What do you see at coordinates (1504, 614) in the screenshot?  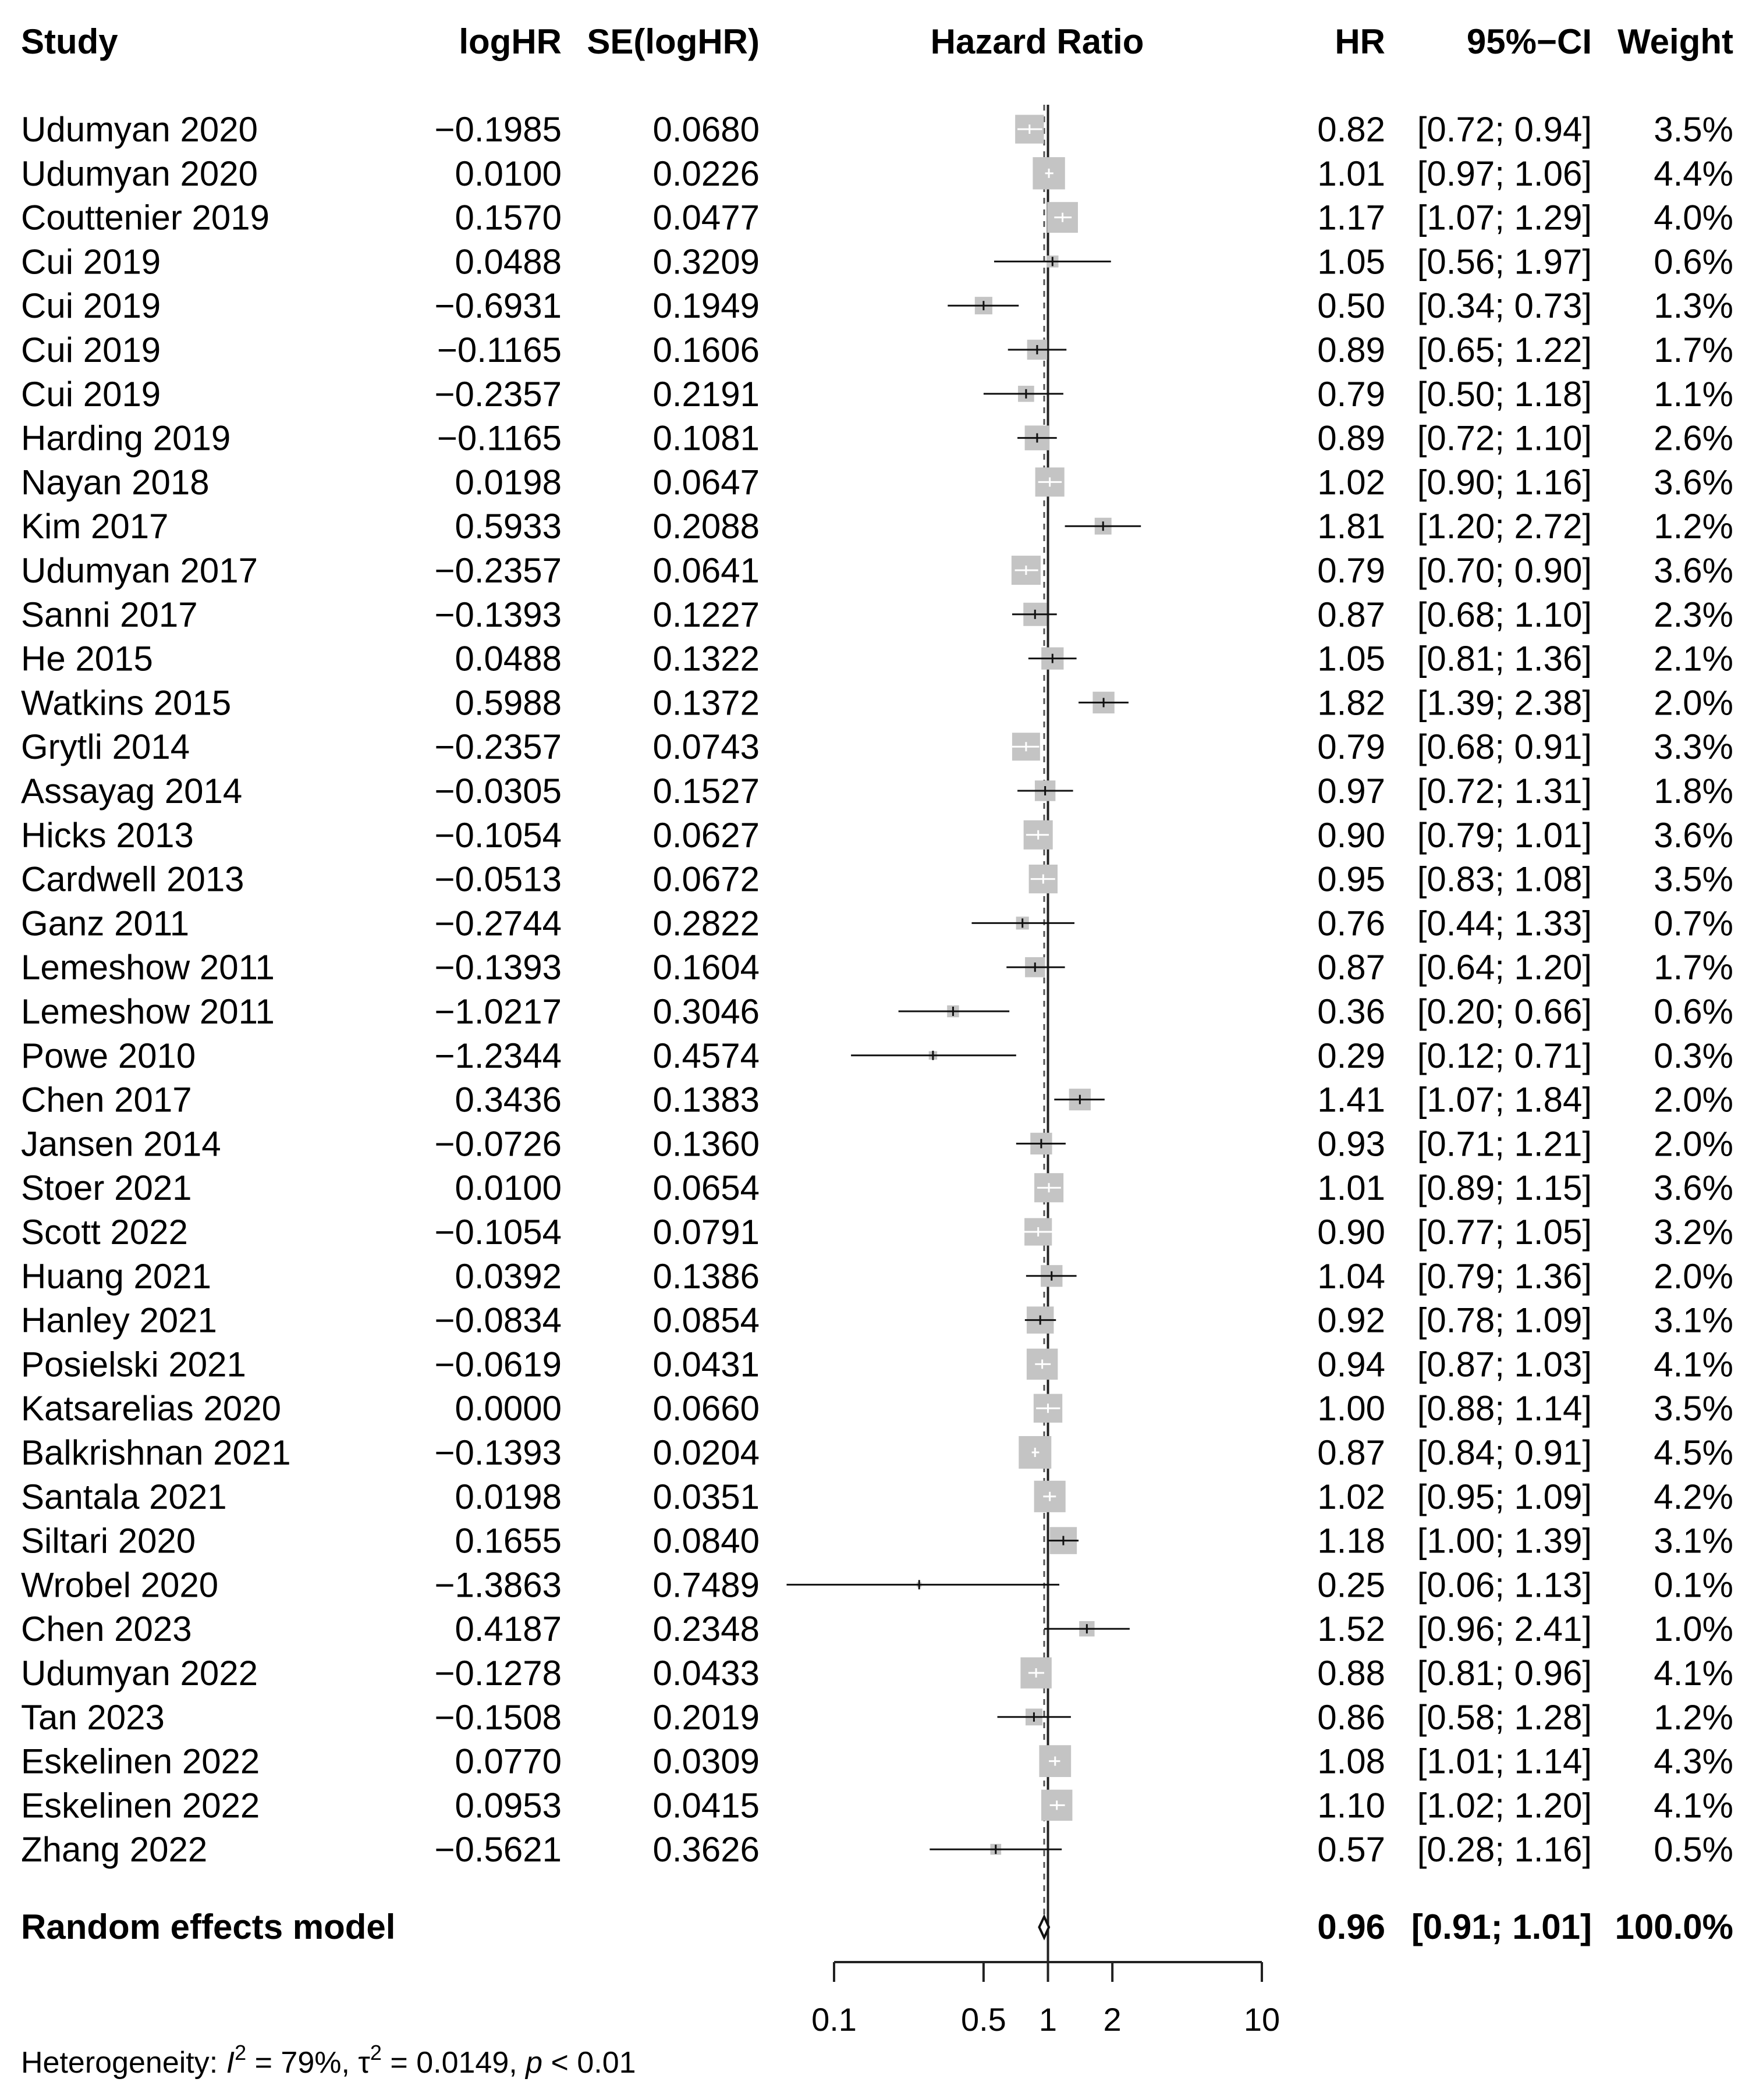 I see `ci-value: [0.68; 1.10]` at bounding box center [1504, 614].